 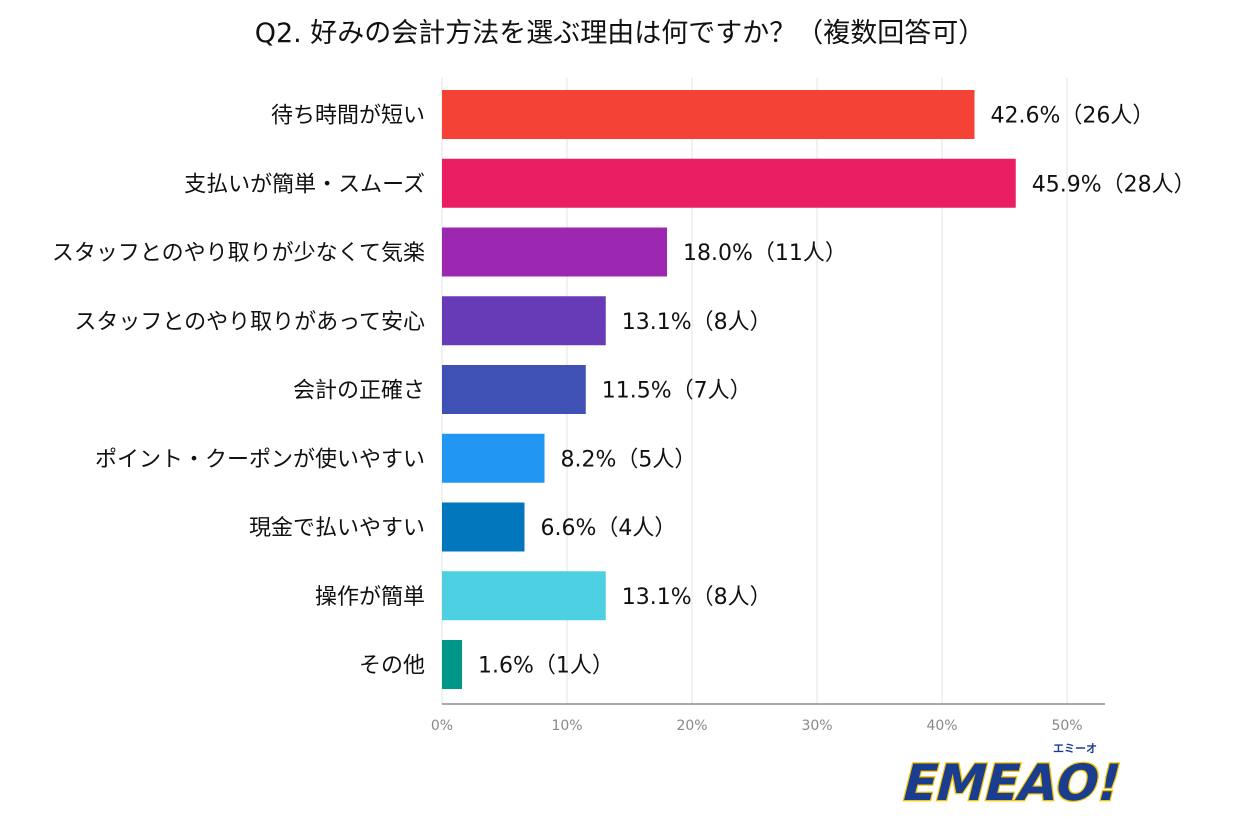 I want to click on category-label: 支払いが簡単・スムーズ, so click(x=304, y=184).